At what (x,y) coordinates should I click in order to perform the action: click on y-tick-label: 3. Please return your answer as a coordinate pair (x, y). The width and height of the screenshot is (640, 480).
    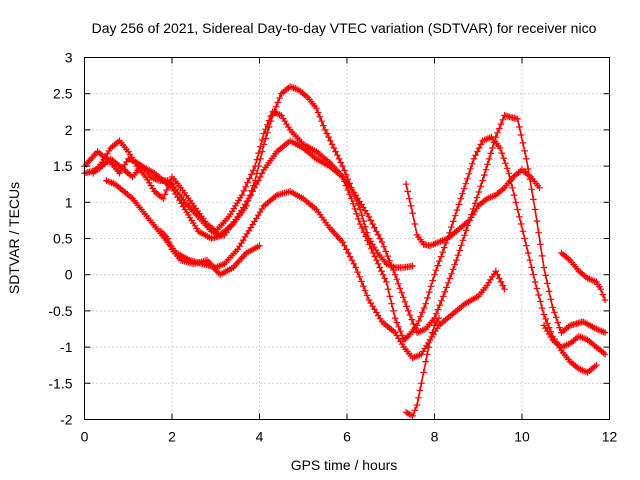
    Looking at the image, I should click on (69, 58).